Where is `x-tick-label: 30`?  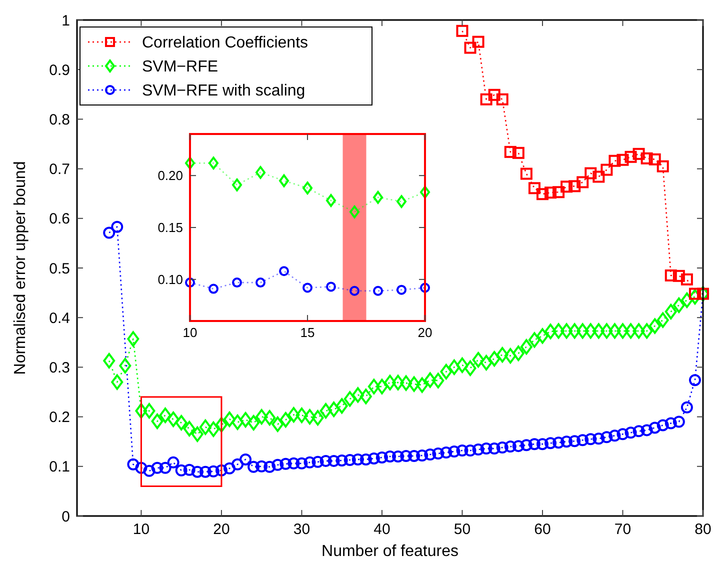 x-tick-label: 30 is located at coordinates (301, 529).